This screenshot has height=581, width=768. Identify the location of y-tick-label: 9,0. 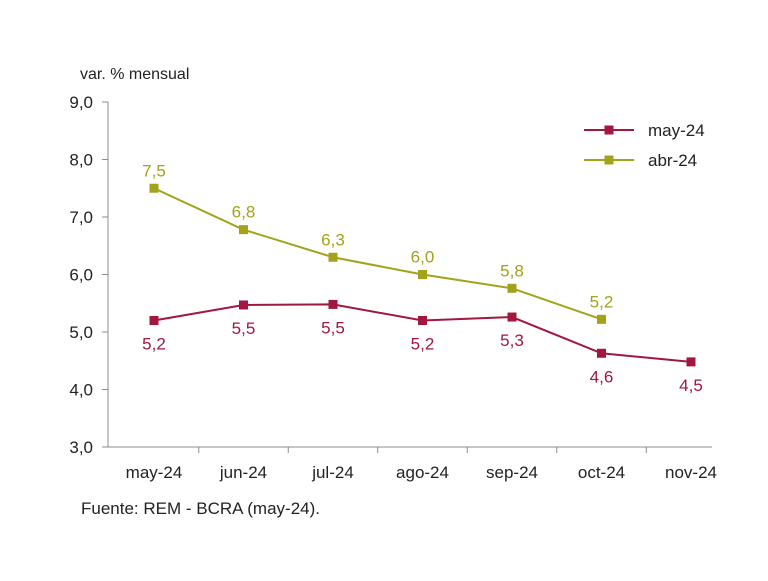
(81, 102).